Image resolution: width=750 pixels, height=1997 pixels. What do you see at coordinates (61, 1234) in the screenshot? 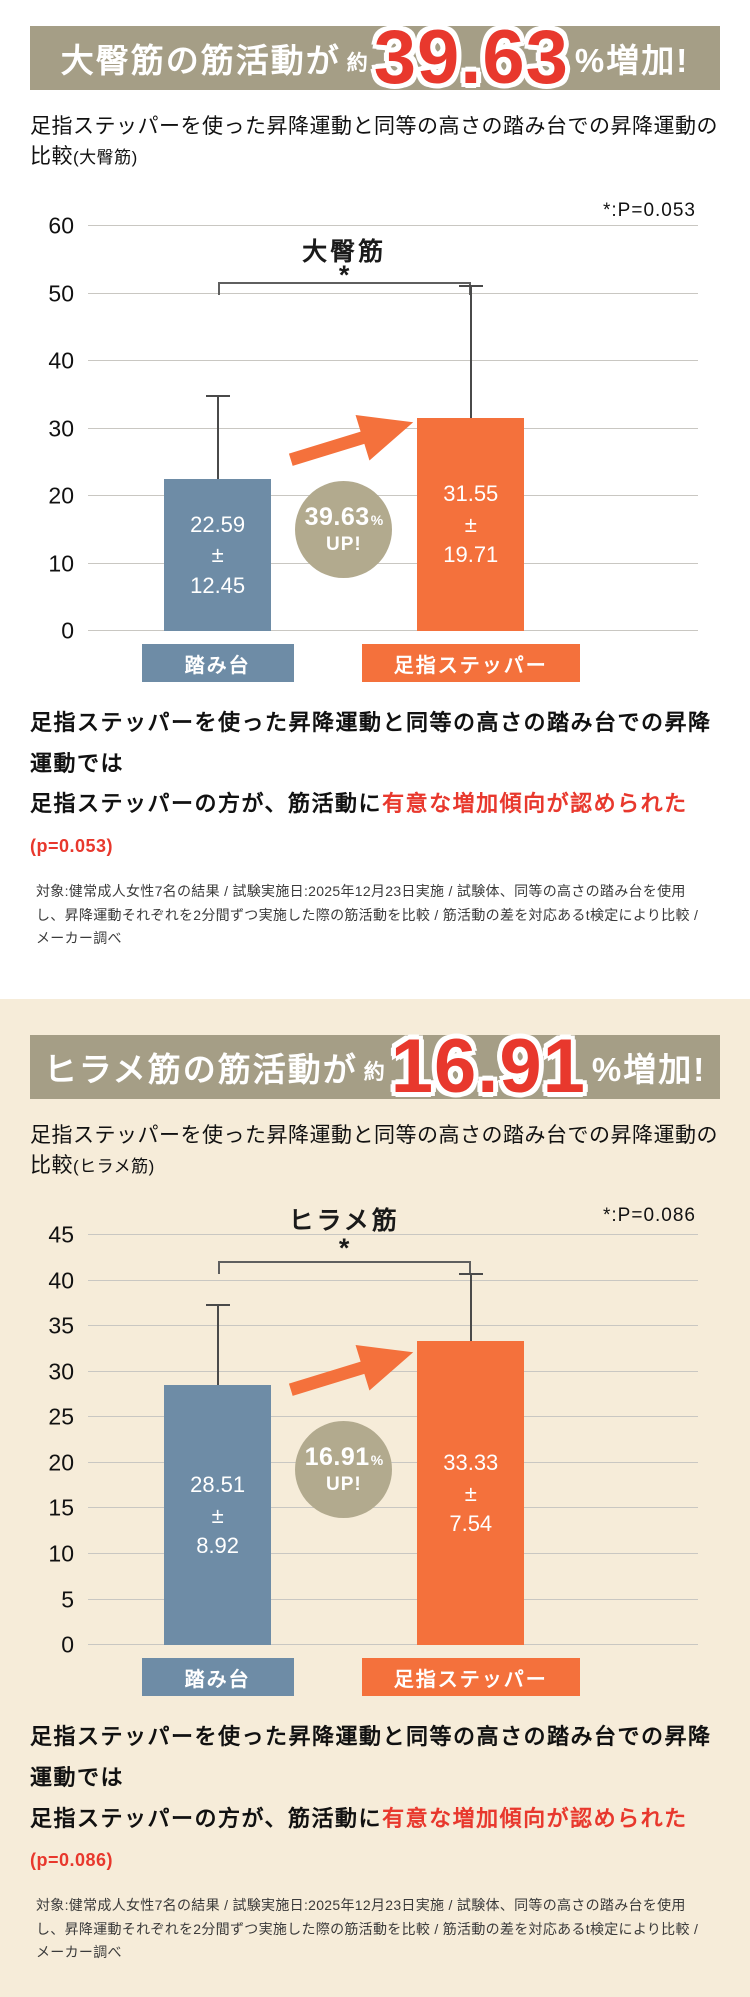
I see `y-tick-label: 45` at bounding box center [61, 1234].